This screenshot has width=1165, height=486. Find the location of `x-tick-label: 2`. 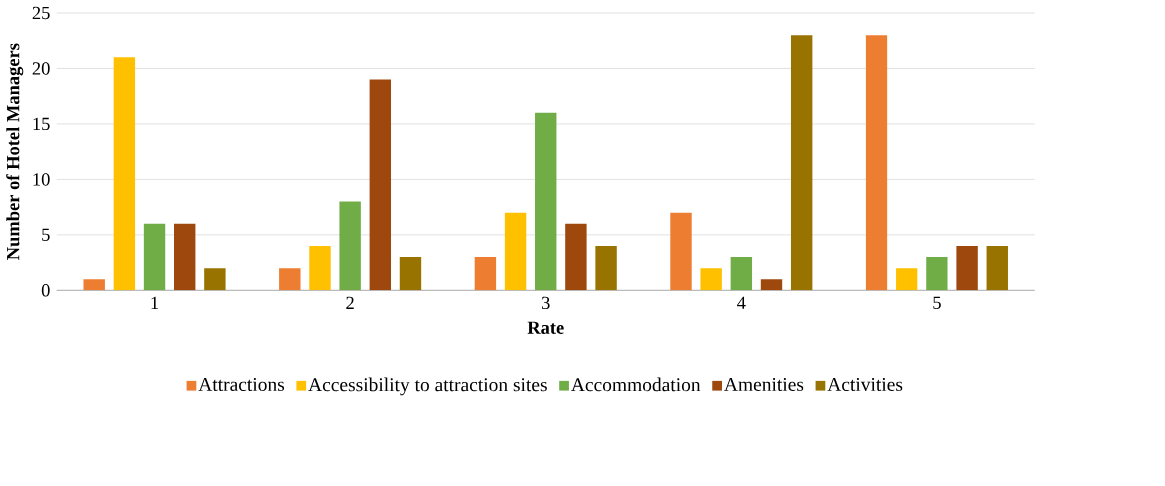

x-tick-label: 2 is located at coordinates (350, 303).